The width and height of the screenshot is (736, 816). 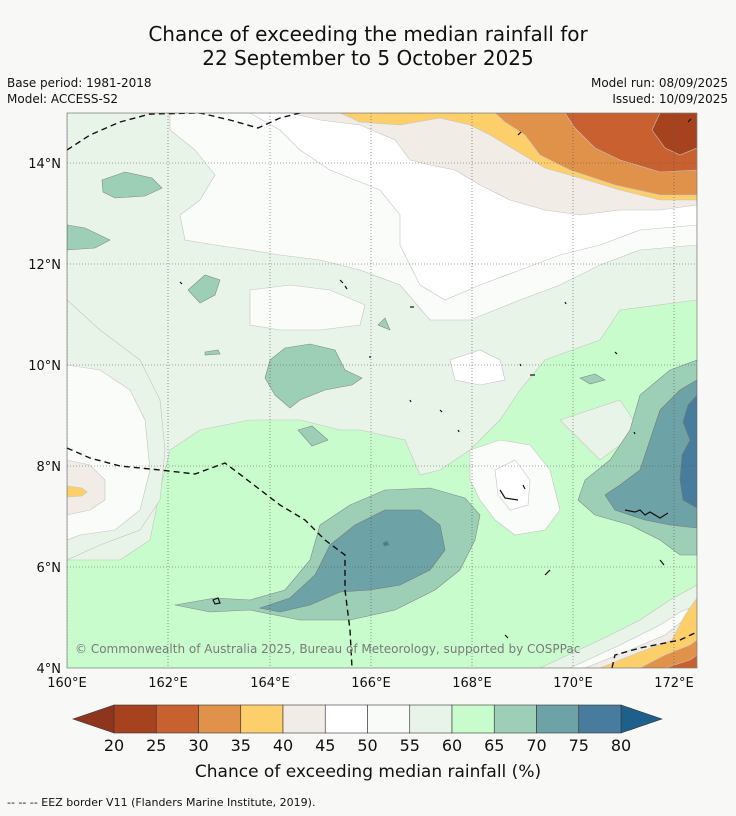 I want to click on band-45-50-mid-right, so click(x=512, y=485).